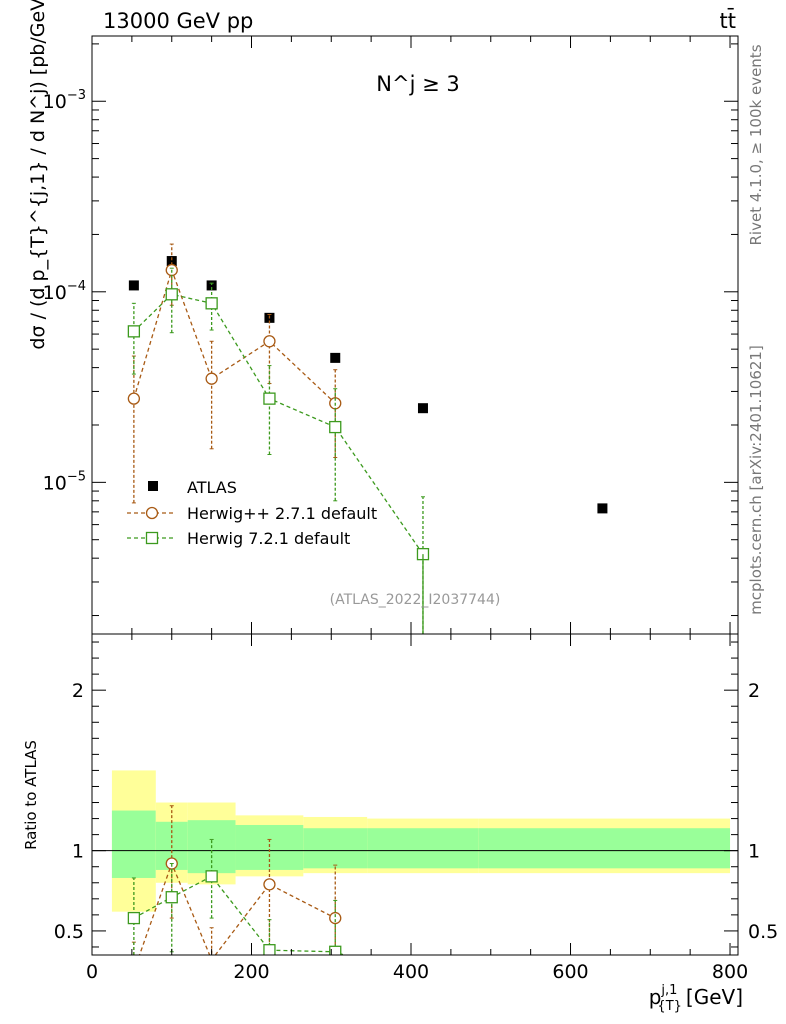  I want to click on legend-herwig7-marker, so click(152, 538).